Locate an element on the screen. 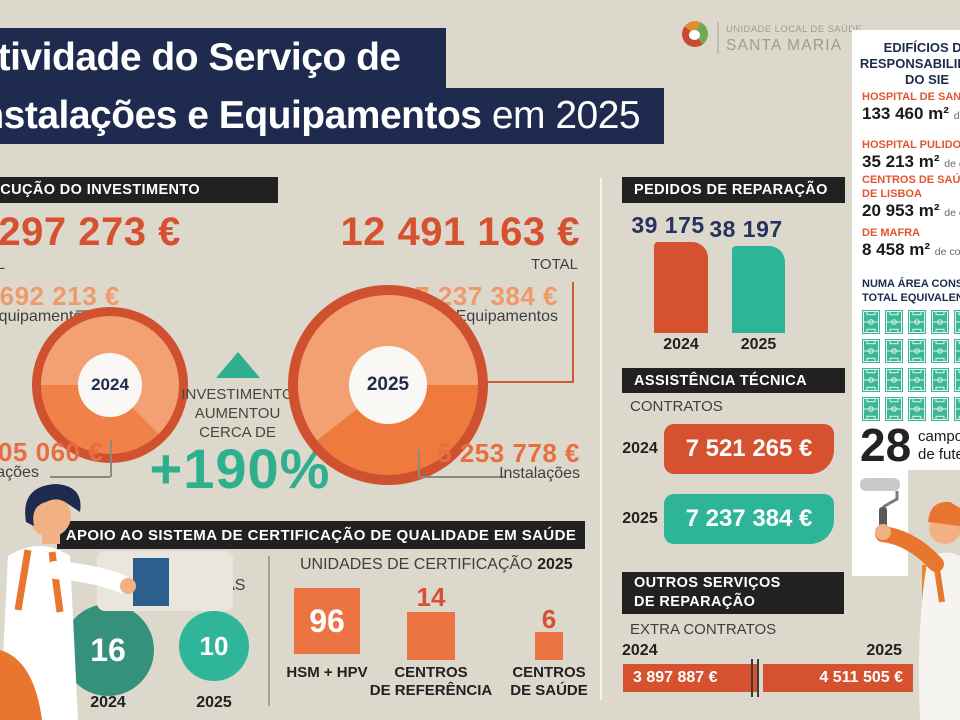 The width and height of the screenshot is (960, 720). buildings-header-line3: DO SIE is located at coordinates (927, 79).